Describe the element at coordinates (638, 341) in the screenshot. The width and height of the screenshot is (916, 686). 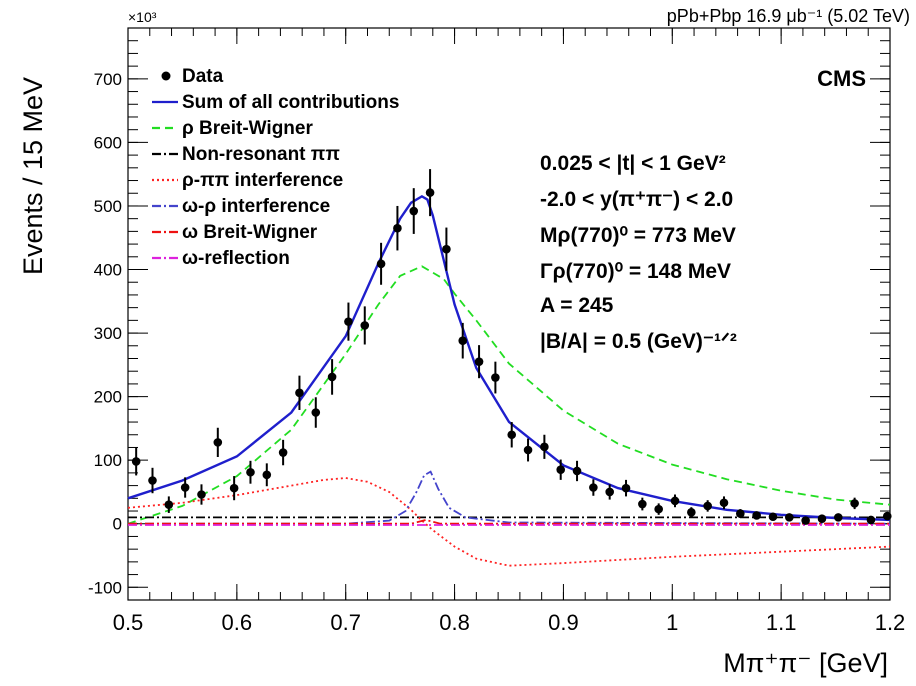
I see `annotation-b-over-a: |B/A| = 0.5 (GeV)⁻¹ᐟ²` at that location.